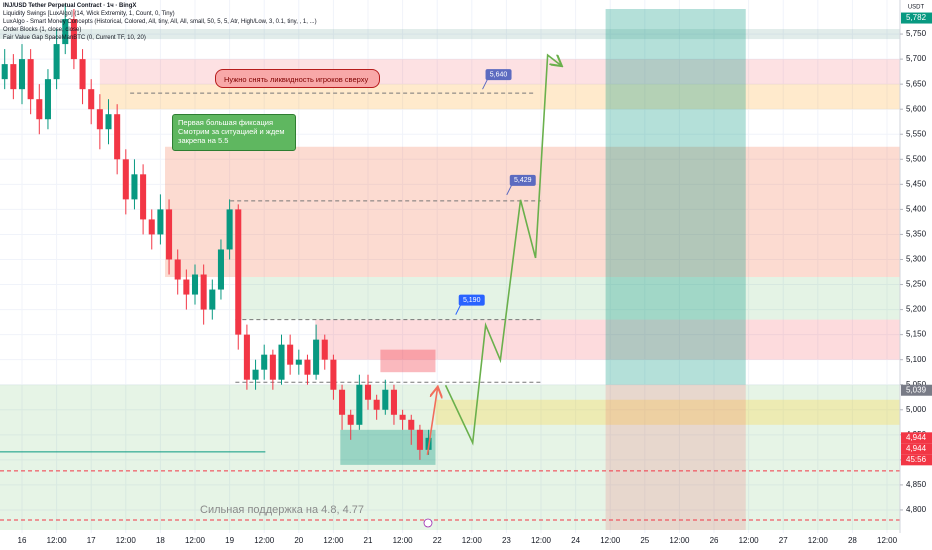 The width and height of the screenshot is (932, 550). Describe the element at coordinates (472, 300) in the screenshot. I see `price-label: 5,190` at that location.